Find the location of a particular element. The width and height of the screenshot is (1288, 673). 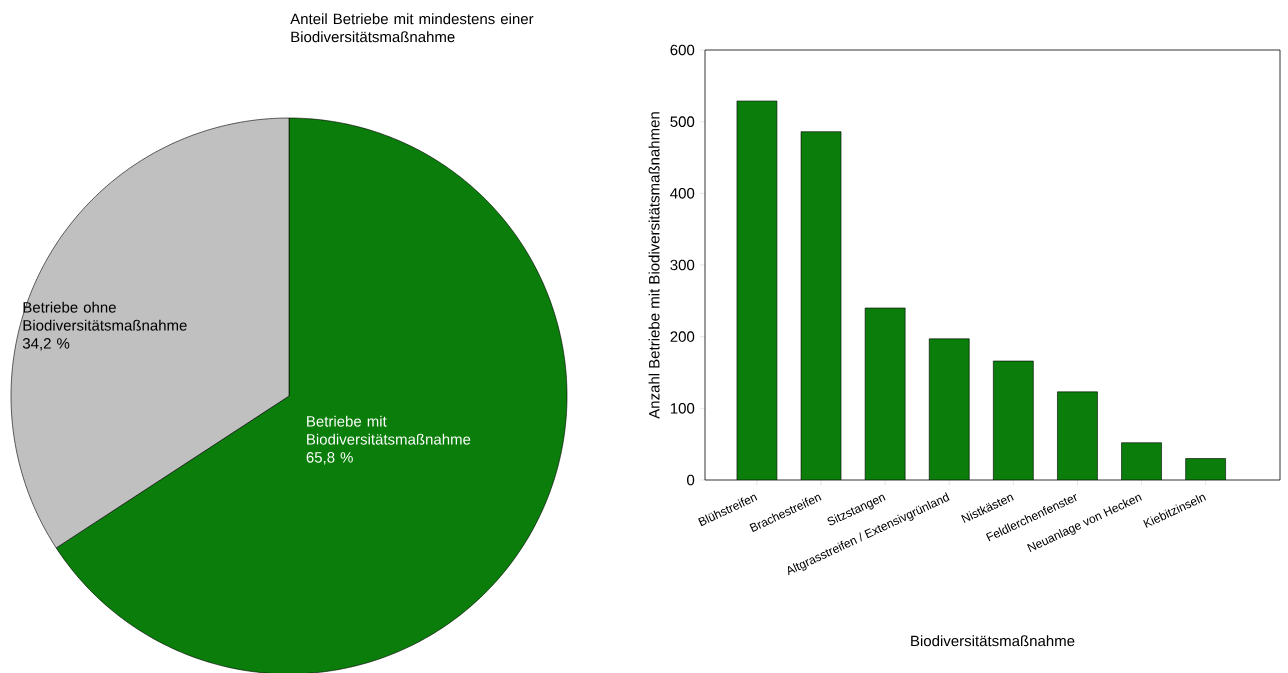

slice-label: Betriebe ohne Biodiversitätsmaßnahme is located at coordinates (105, 316).